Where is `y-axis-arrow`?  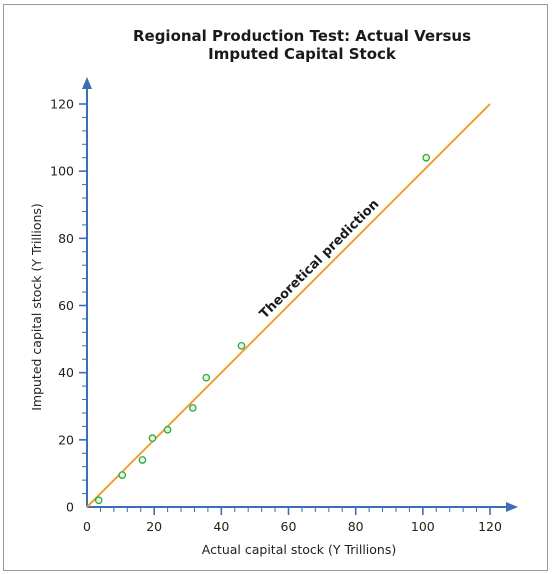 y-axis-arrow is located at coordinates (87, 83).